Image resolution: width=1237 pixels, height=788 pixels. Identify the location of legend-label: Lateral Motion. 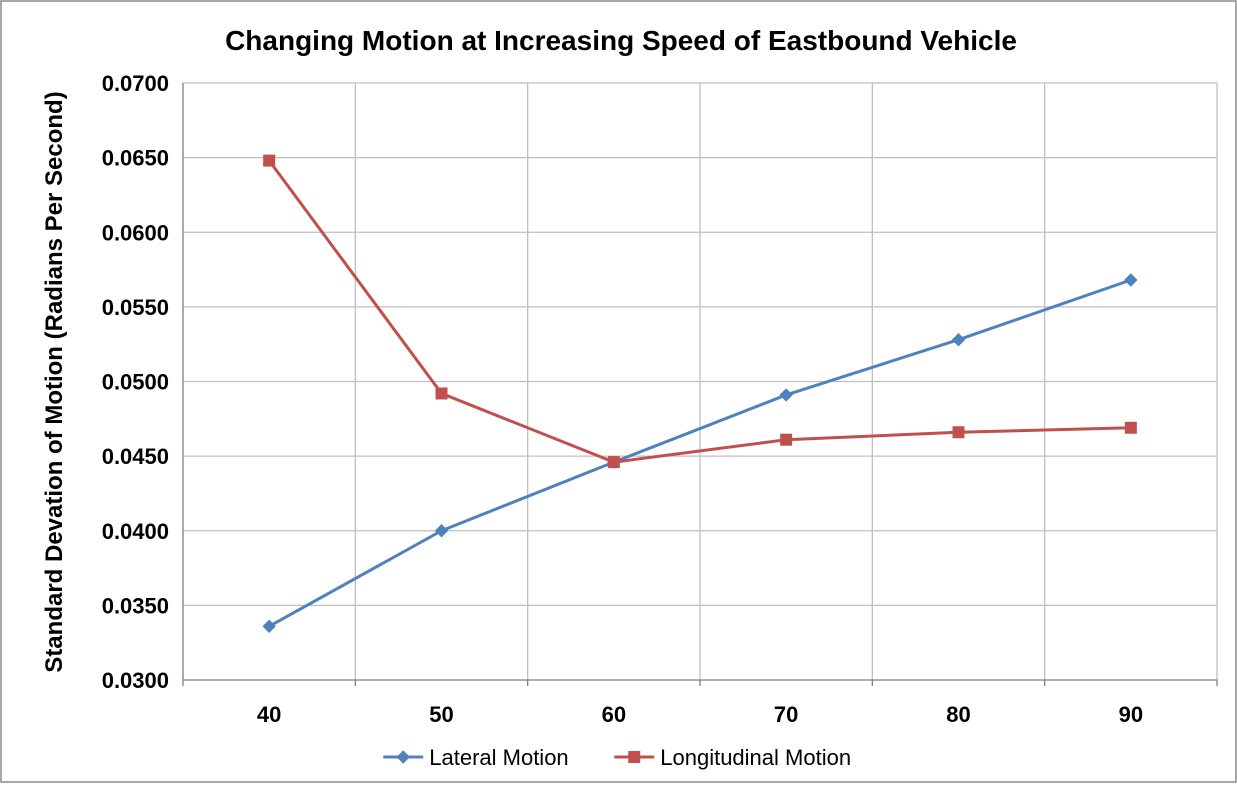
(498, 757).